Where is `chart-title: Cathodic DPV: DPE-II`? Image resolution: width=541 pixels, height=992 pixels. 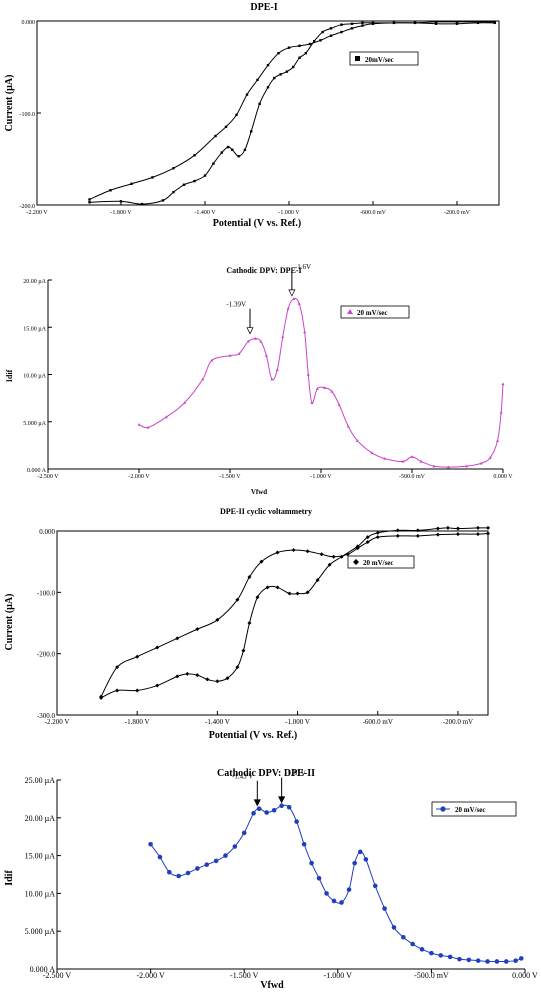 chart-title: Cathodic DPV: DPE-II is located at coordinates (266, 773).